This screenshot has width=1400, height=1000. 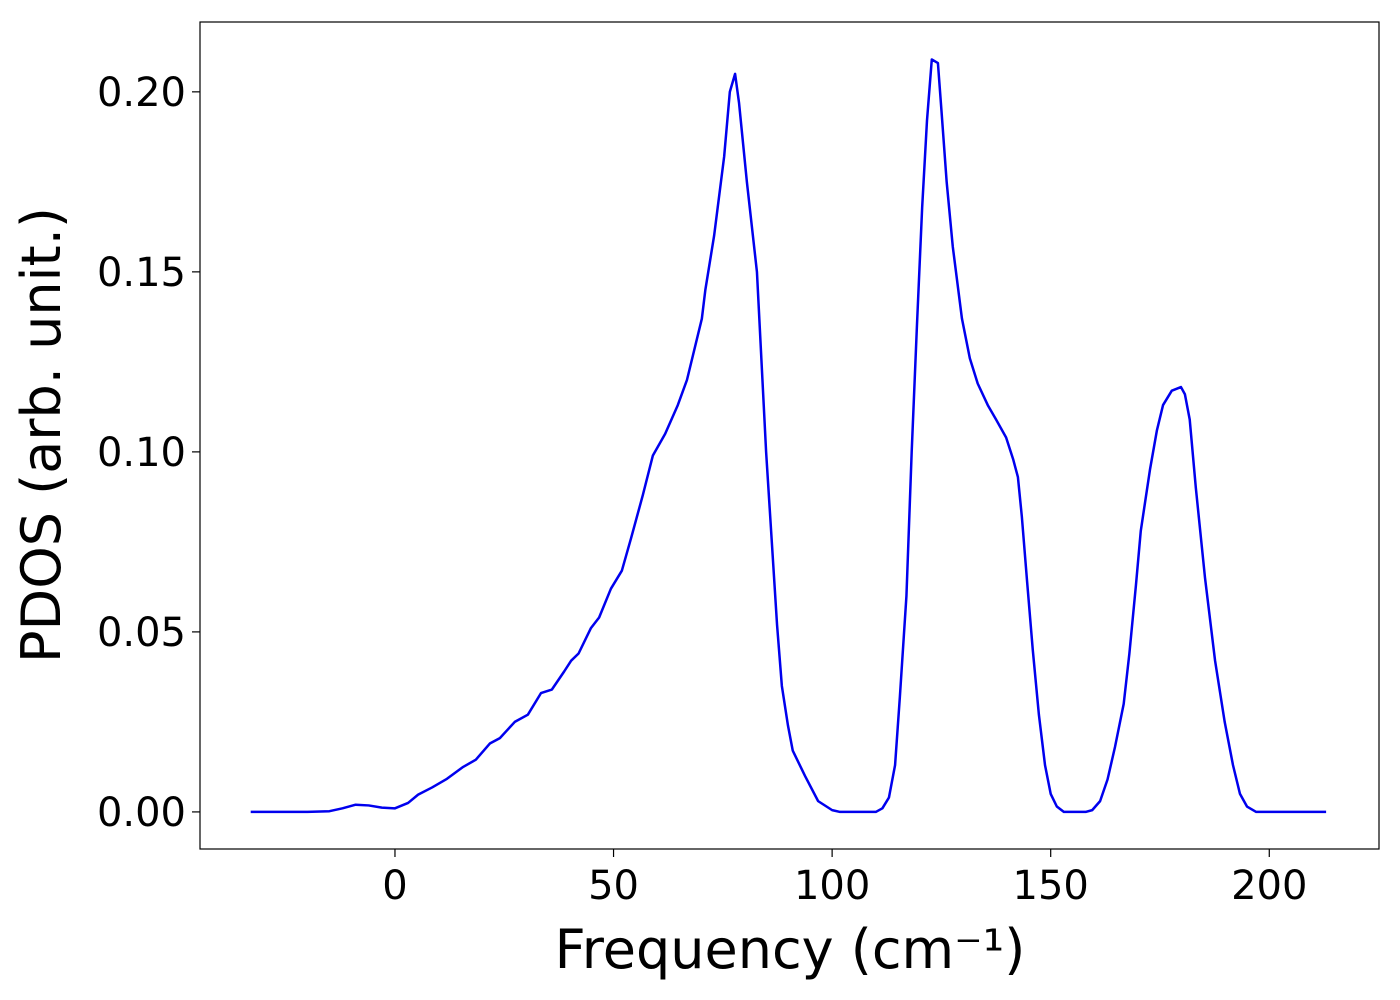 I want to click on y-tick-label: 0.00, so click(x=141, y=813).